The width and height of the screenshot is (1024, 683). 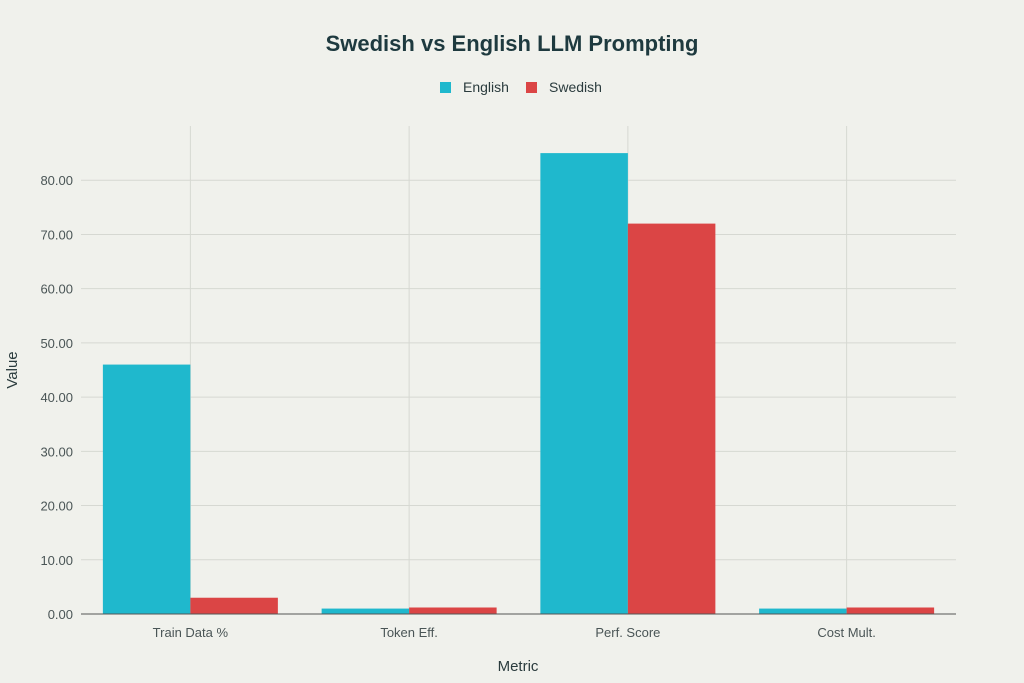 I want to click on legend-swatch-swedish, so click(x=531, y=87).